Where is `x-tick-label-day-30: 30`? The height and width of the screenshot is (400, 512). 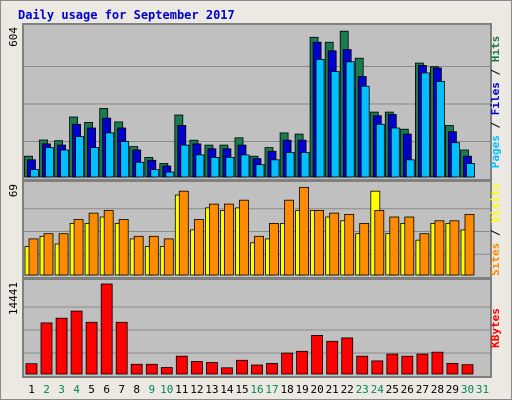 x-tick-label-day-30: 30 is located at coordinates (467, 389).